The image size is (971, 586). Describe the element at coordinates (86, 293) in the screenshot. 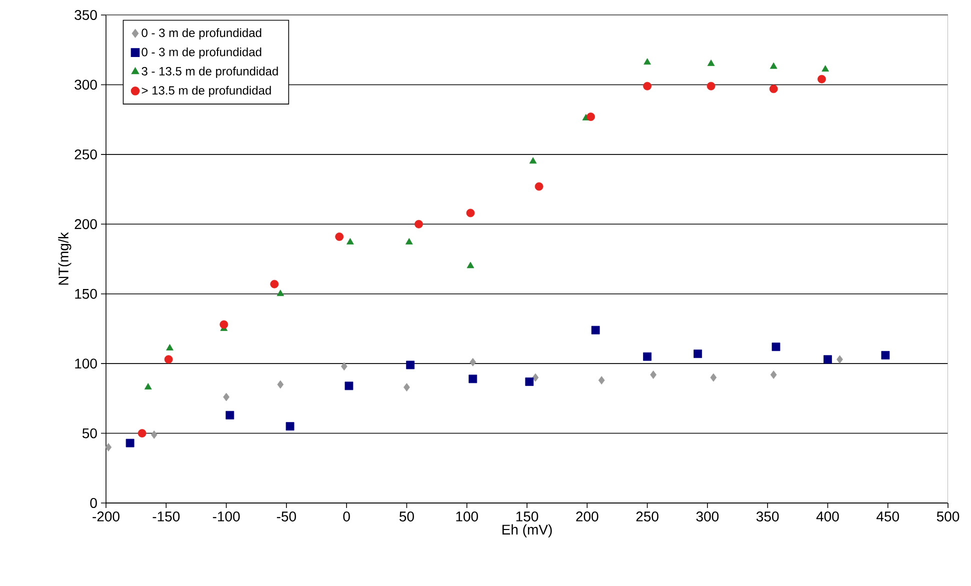

I see `y-tick-label: 150` at that location.